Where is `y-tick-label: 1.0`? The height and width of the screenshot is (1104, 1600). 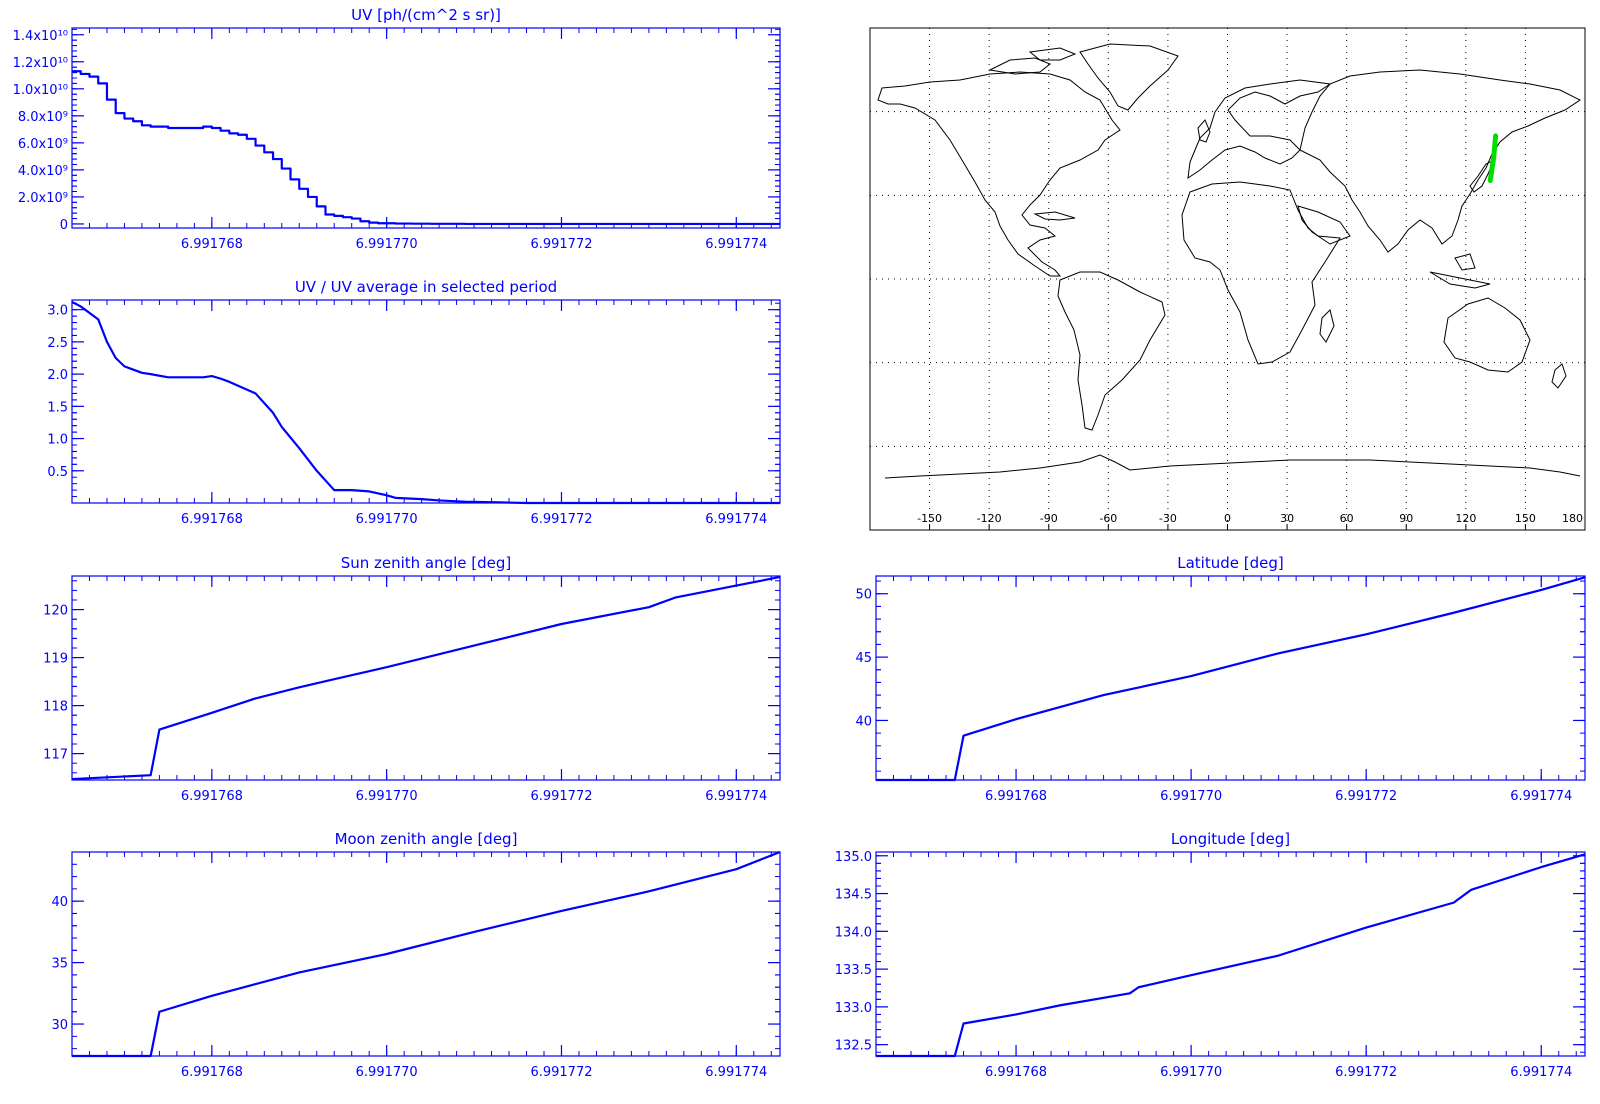 y-tick-label: 1.0 is located at coordinates (57, 440).